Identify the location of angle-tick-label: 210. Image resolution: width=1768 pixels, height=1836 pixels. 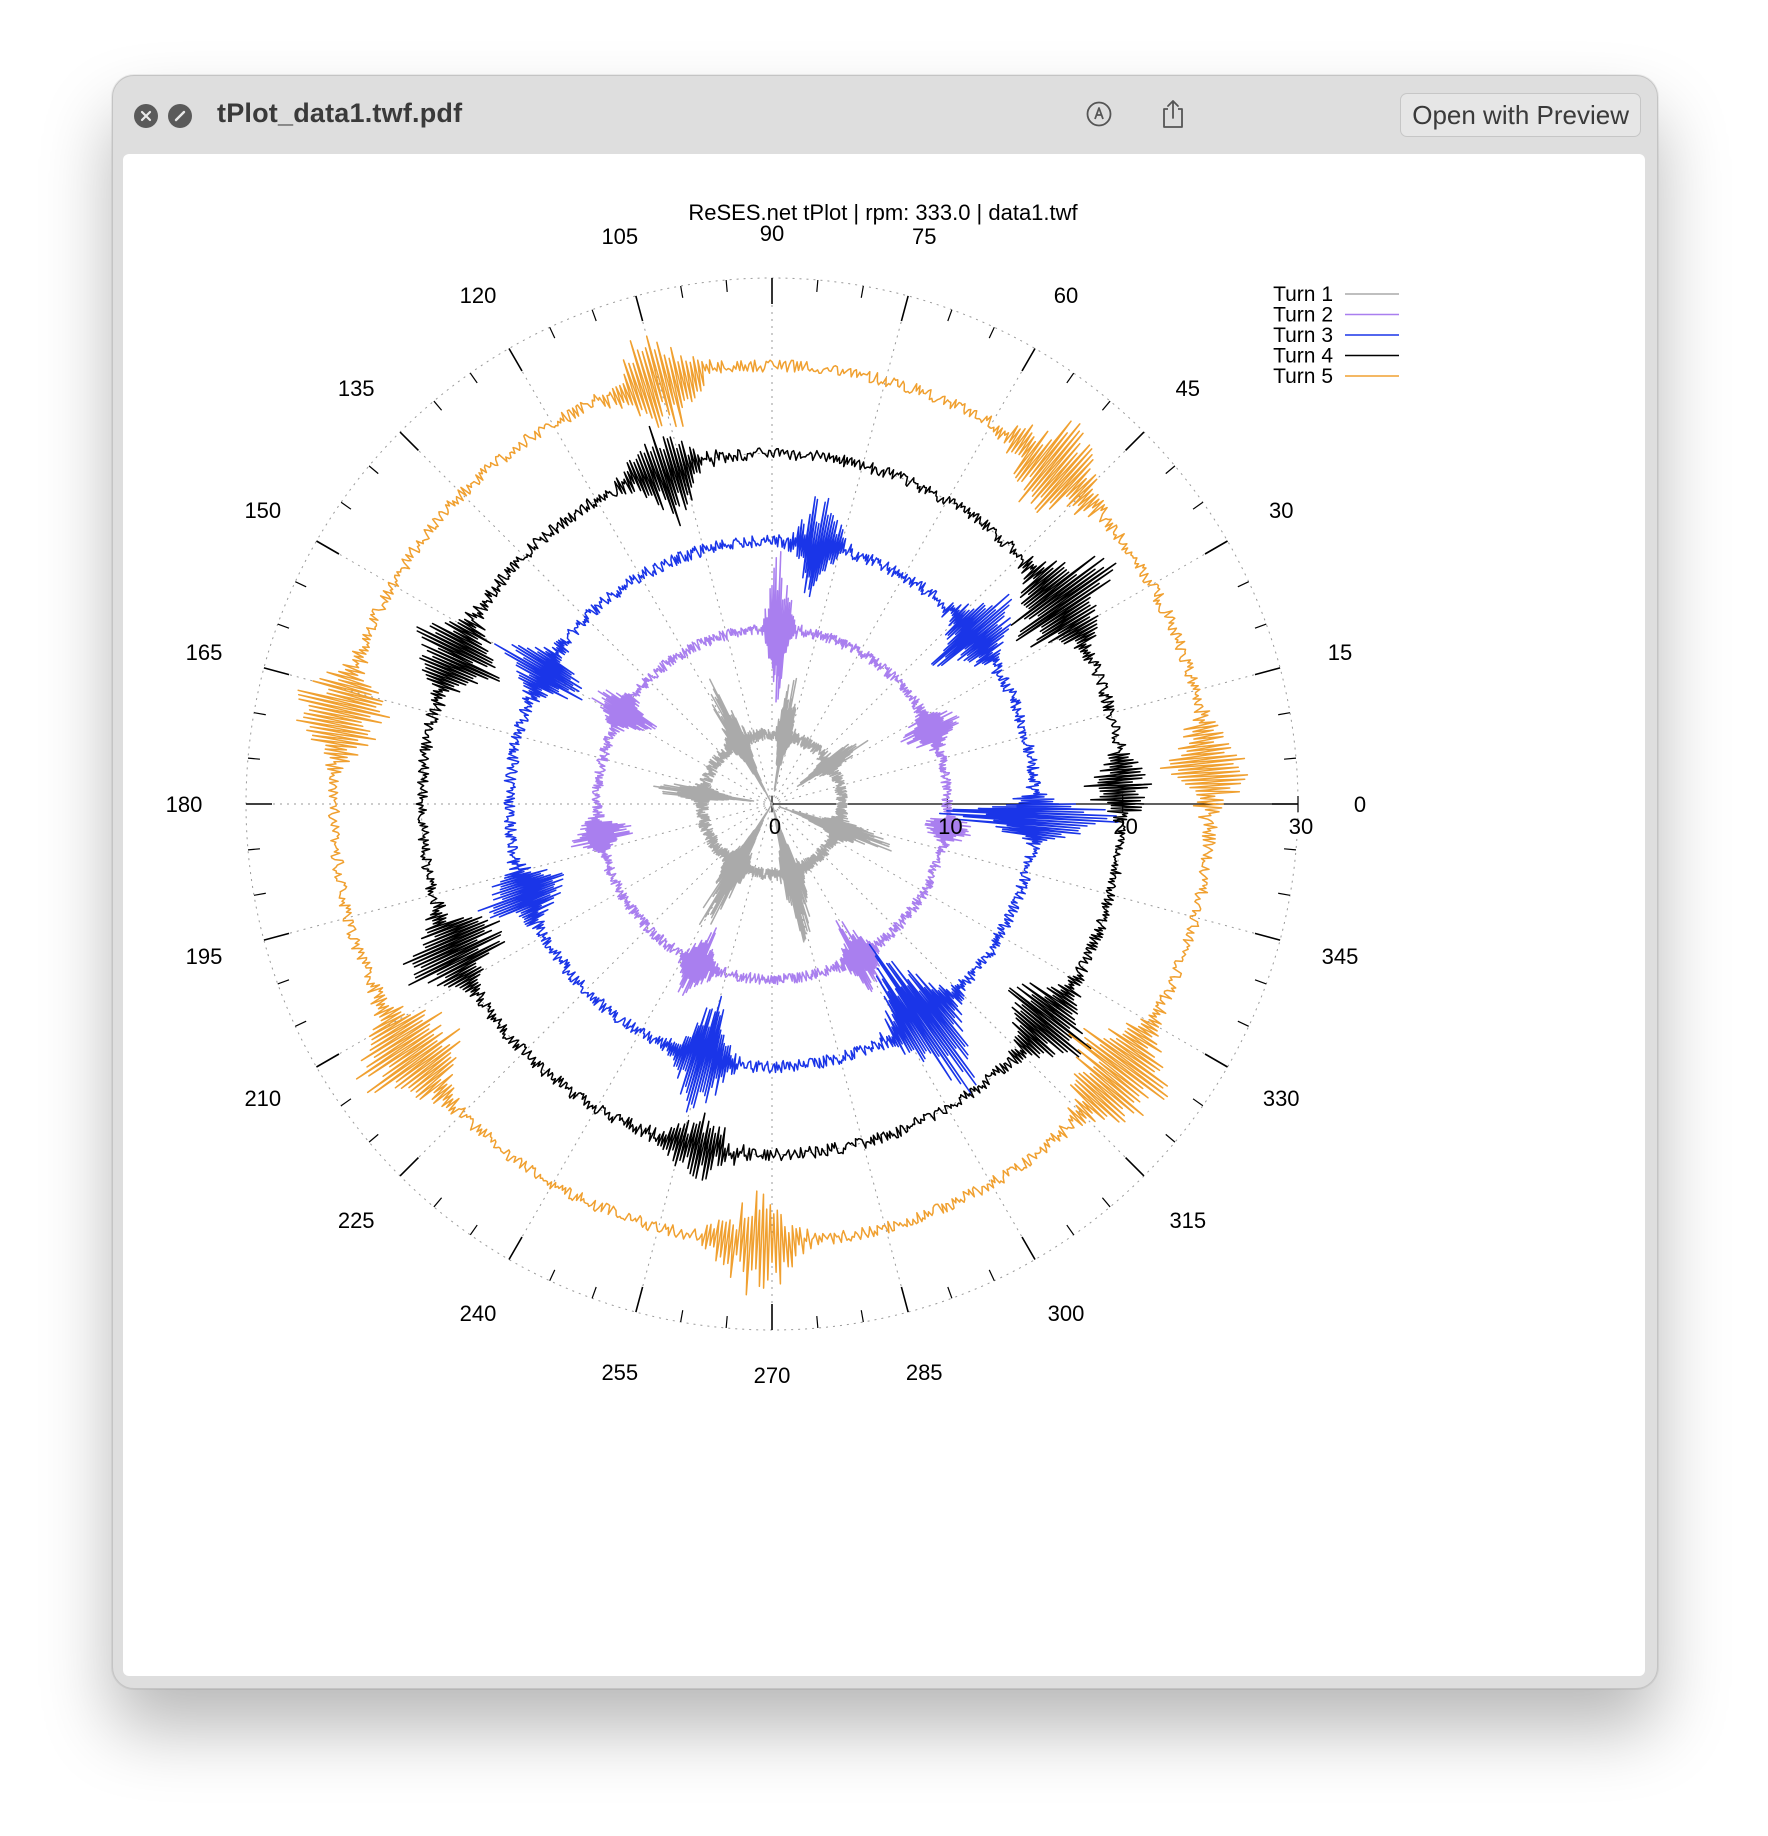
(262, 1098).